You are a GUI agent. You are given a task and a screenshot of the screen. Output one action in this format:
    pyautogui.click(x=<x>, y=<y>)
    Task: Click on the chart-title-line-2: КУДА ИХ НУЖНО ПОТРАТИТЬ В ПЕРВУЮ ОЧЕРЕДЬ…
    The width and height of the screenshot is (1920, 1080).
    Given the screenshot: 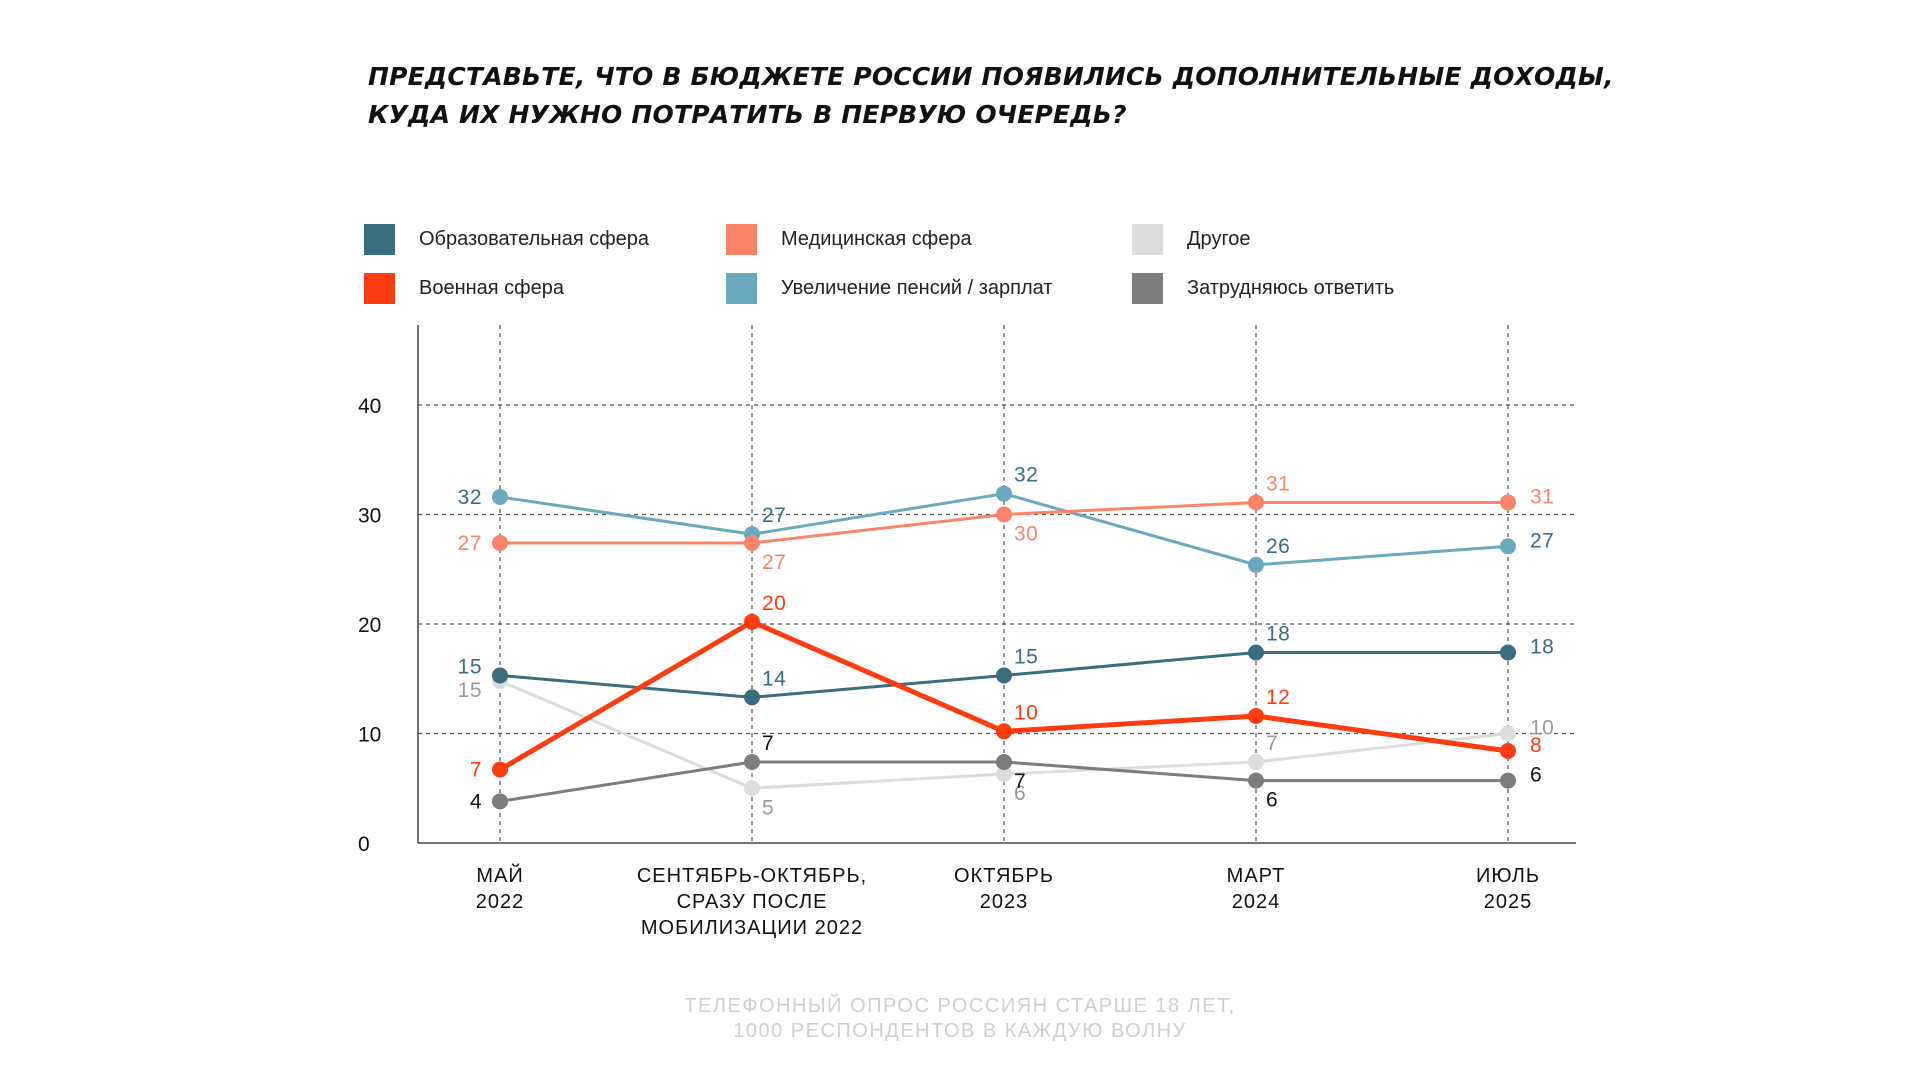 What is the action you would take?
    pyautogui.click(x=747, y=114)
    